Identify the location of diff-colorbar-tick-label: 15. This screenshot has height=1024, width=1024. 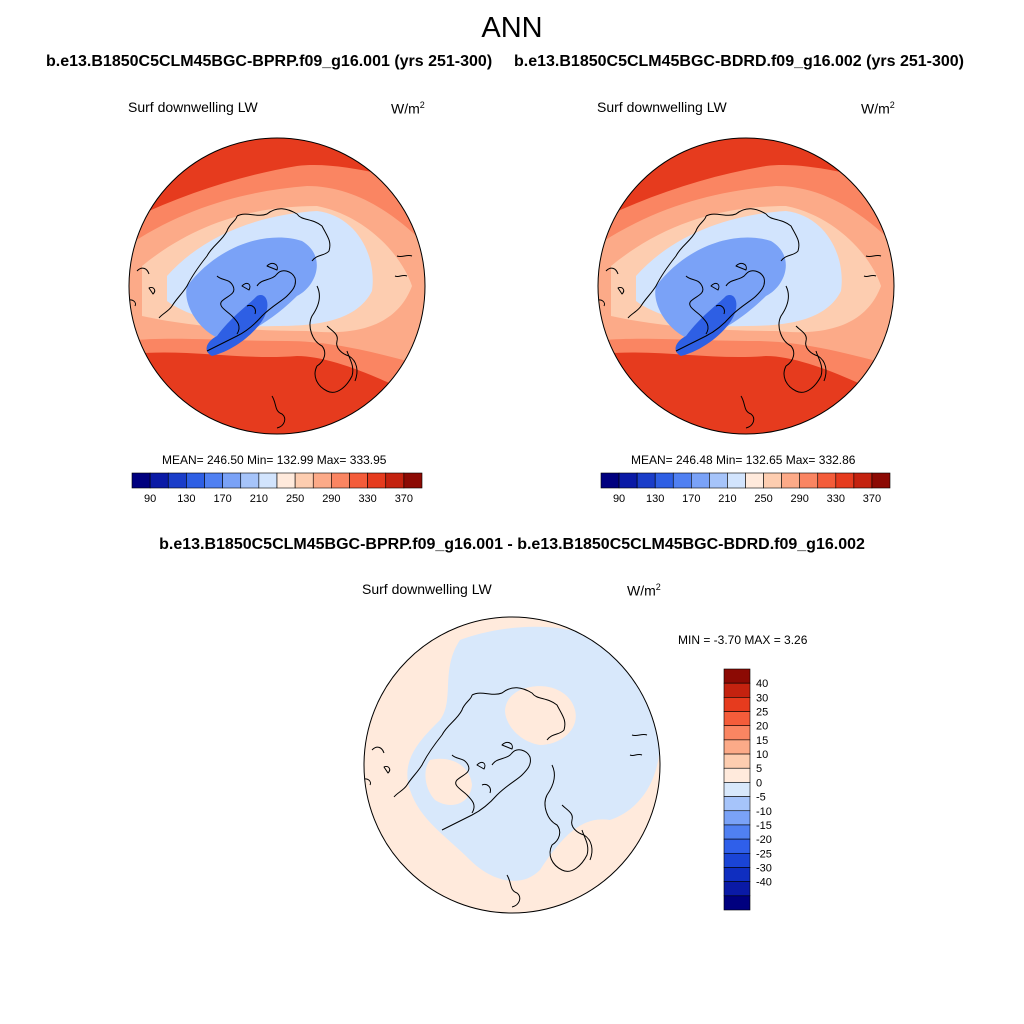
(762, 741).